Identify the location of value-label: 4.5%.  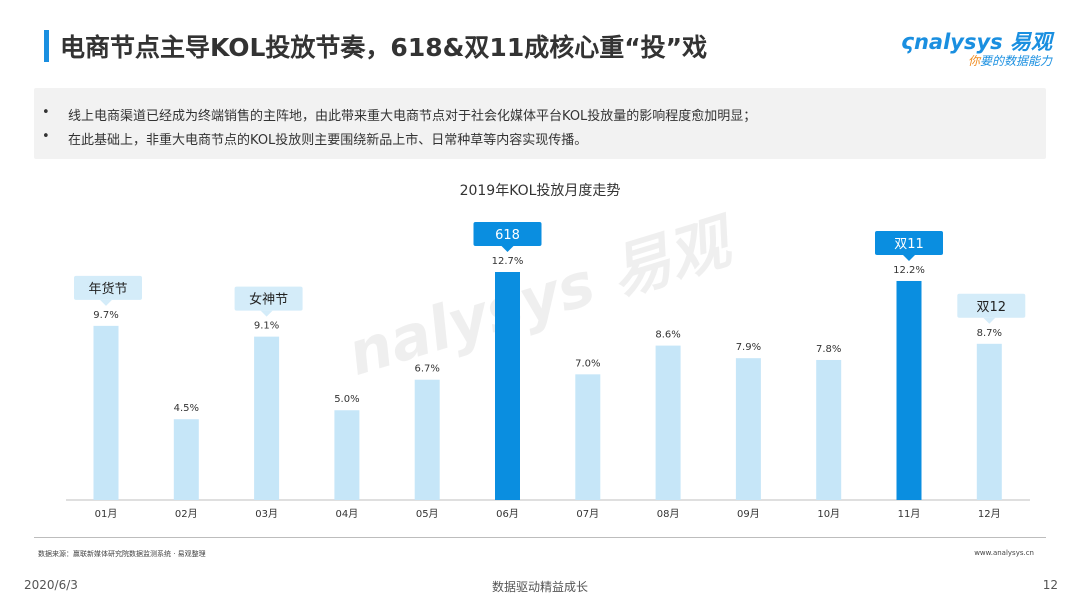
(186, 408).